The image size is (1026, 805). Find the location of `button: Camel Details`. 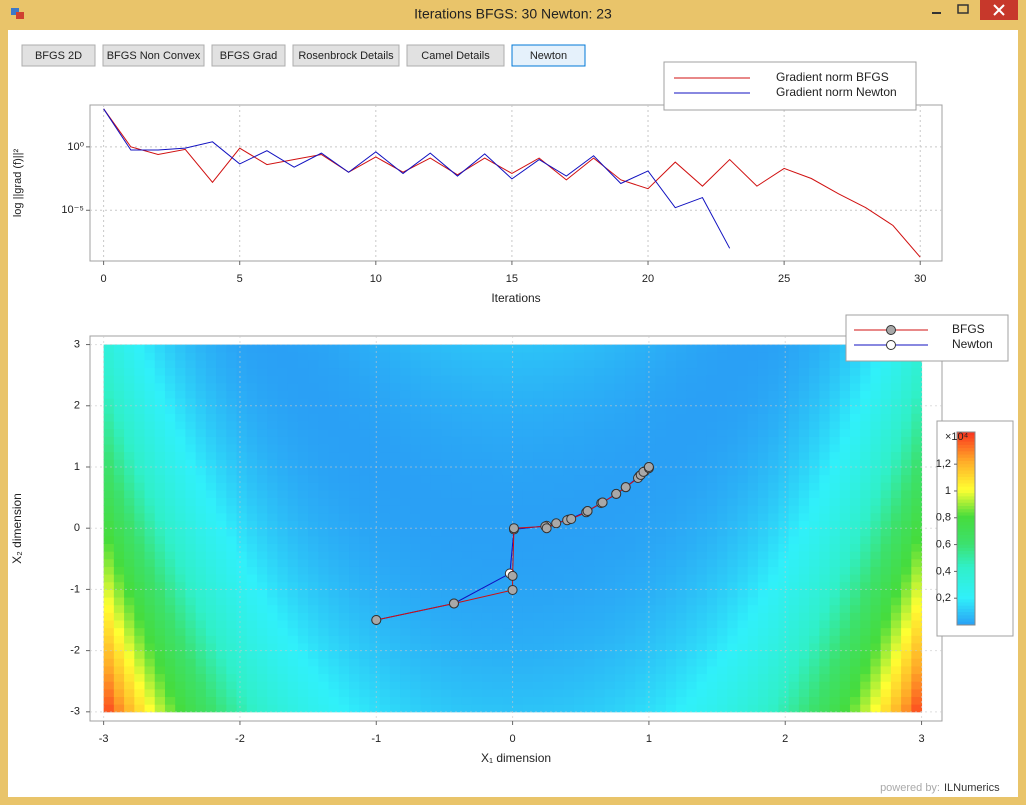

button: Camel Details is located at coordinates (455, 55).